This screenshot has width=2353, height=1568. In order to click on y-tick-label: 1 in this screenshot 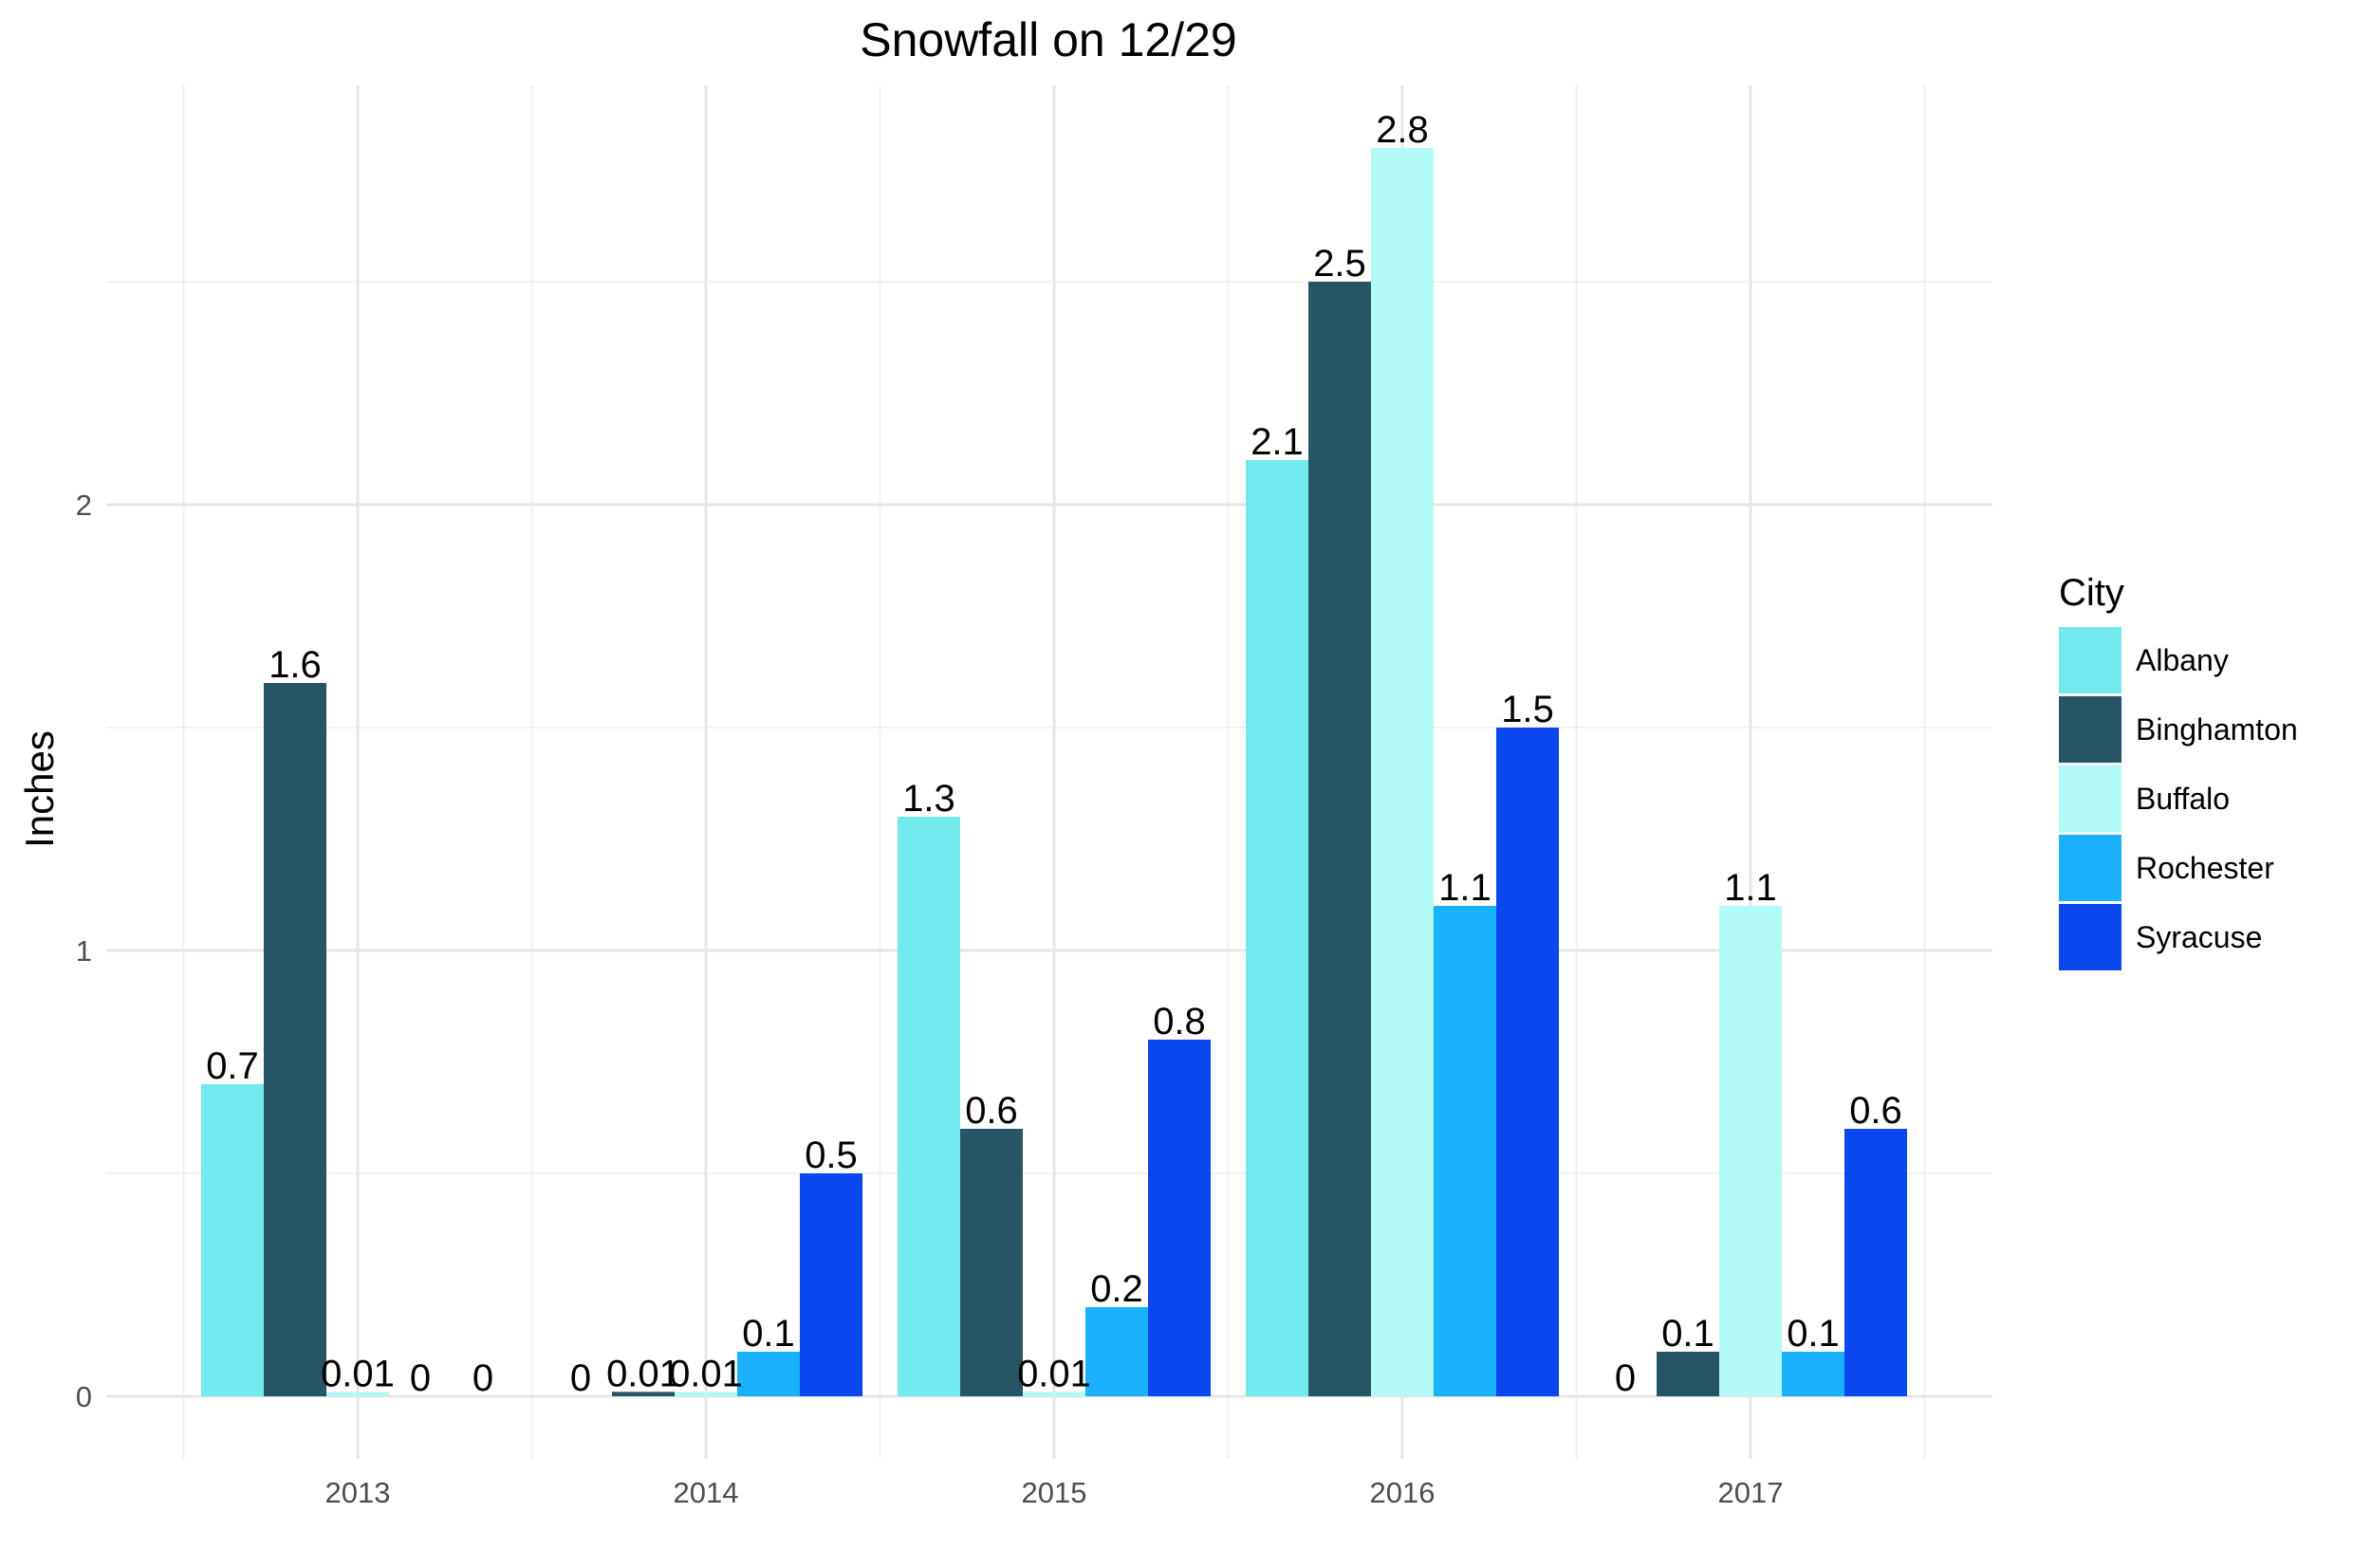, I will do `click(84, 951)`.